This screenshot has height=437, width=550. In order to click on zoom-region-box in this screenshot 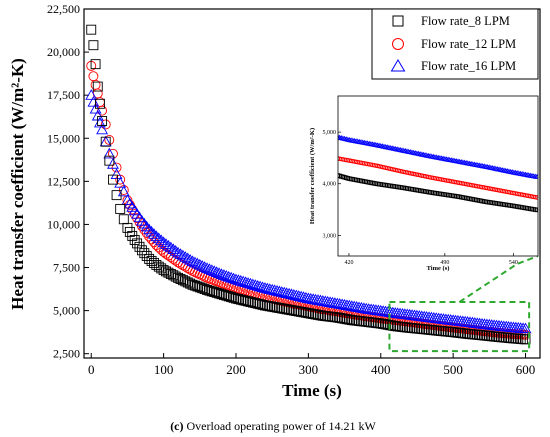, I will do `click(459, 326)`.